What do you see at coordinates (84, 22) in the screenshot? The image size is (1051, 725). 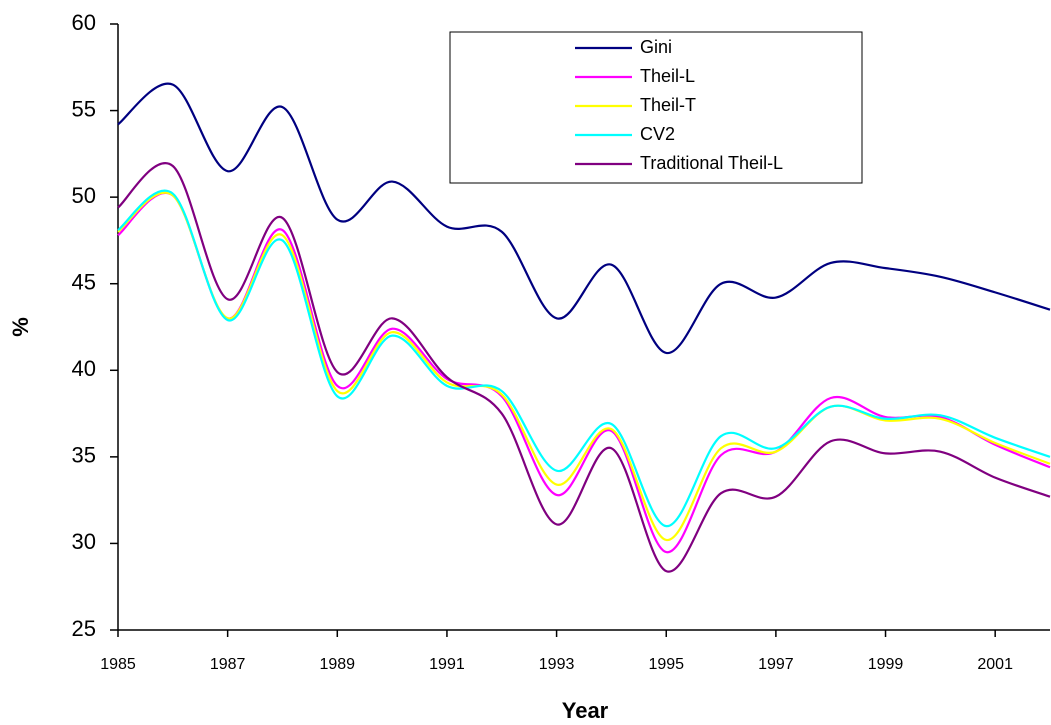 I see `y-tick-label: 60` at bounding box center [84, 22].